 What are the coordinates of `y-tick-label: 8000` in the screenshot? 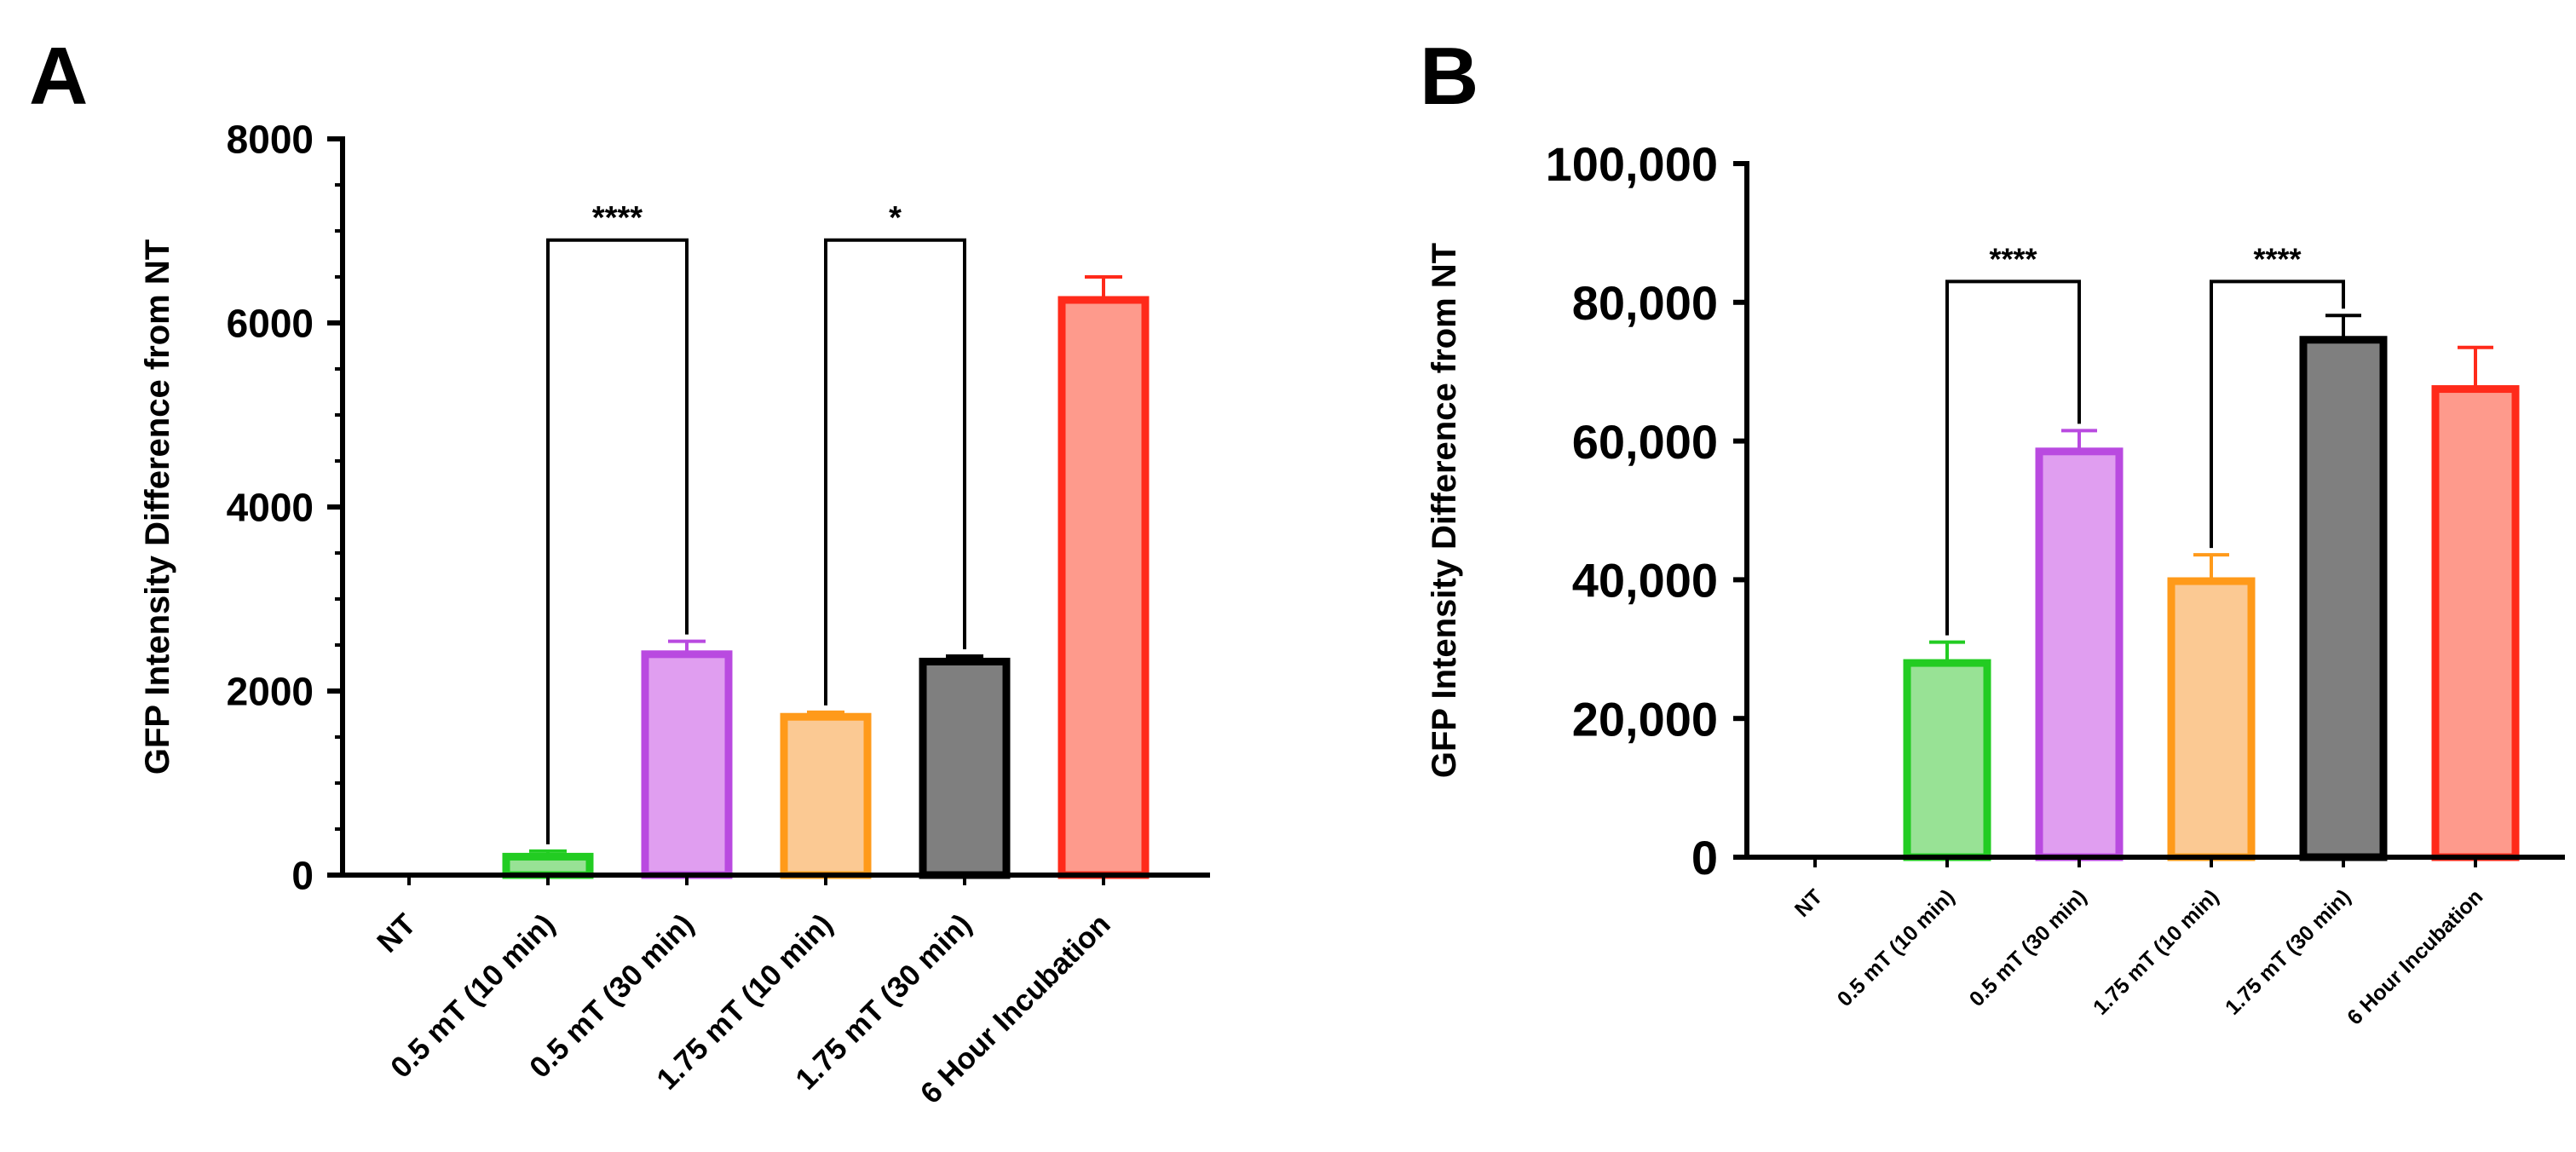 It's located at (270, 140).